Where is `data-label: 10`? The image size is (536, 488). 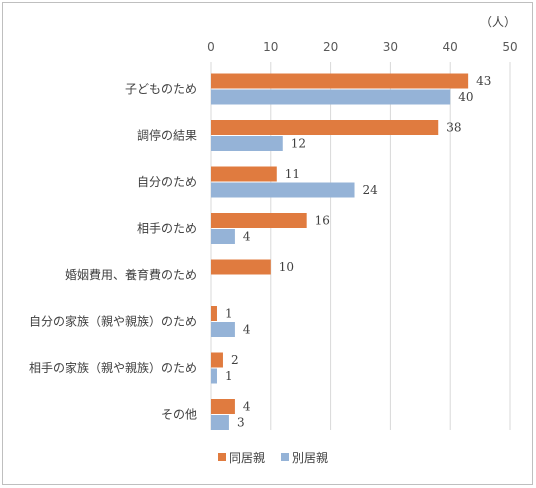
data-label: 10 is located at coordinates (286, 267).